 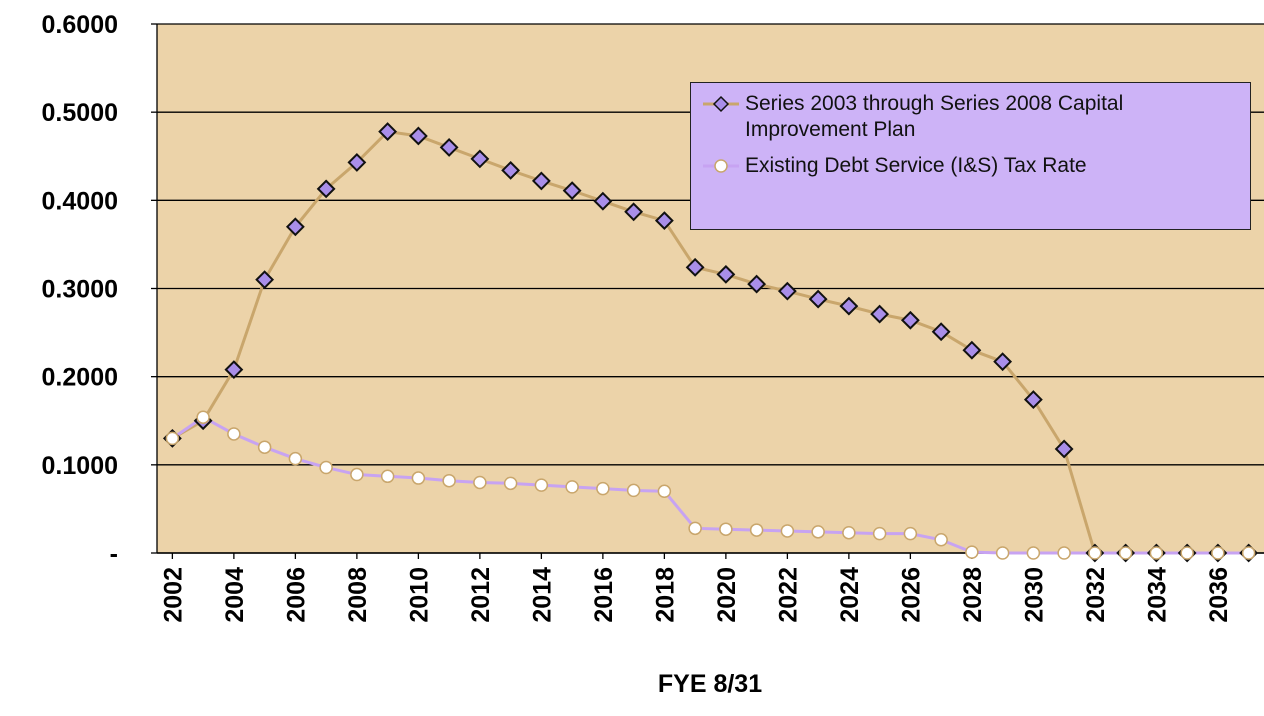 I want to click on x-tick-label: 2028, so click(x=973, y=595).